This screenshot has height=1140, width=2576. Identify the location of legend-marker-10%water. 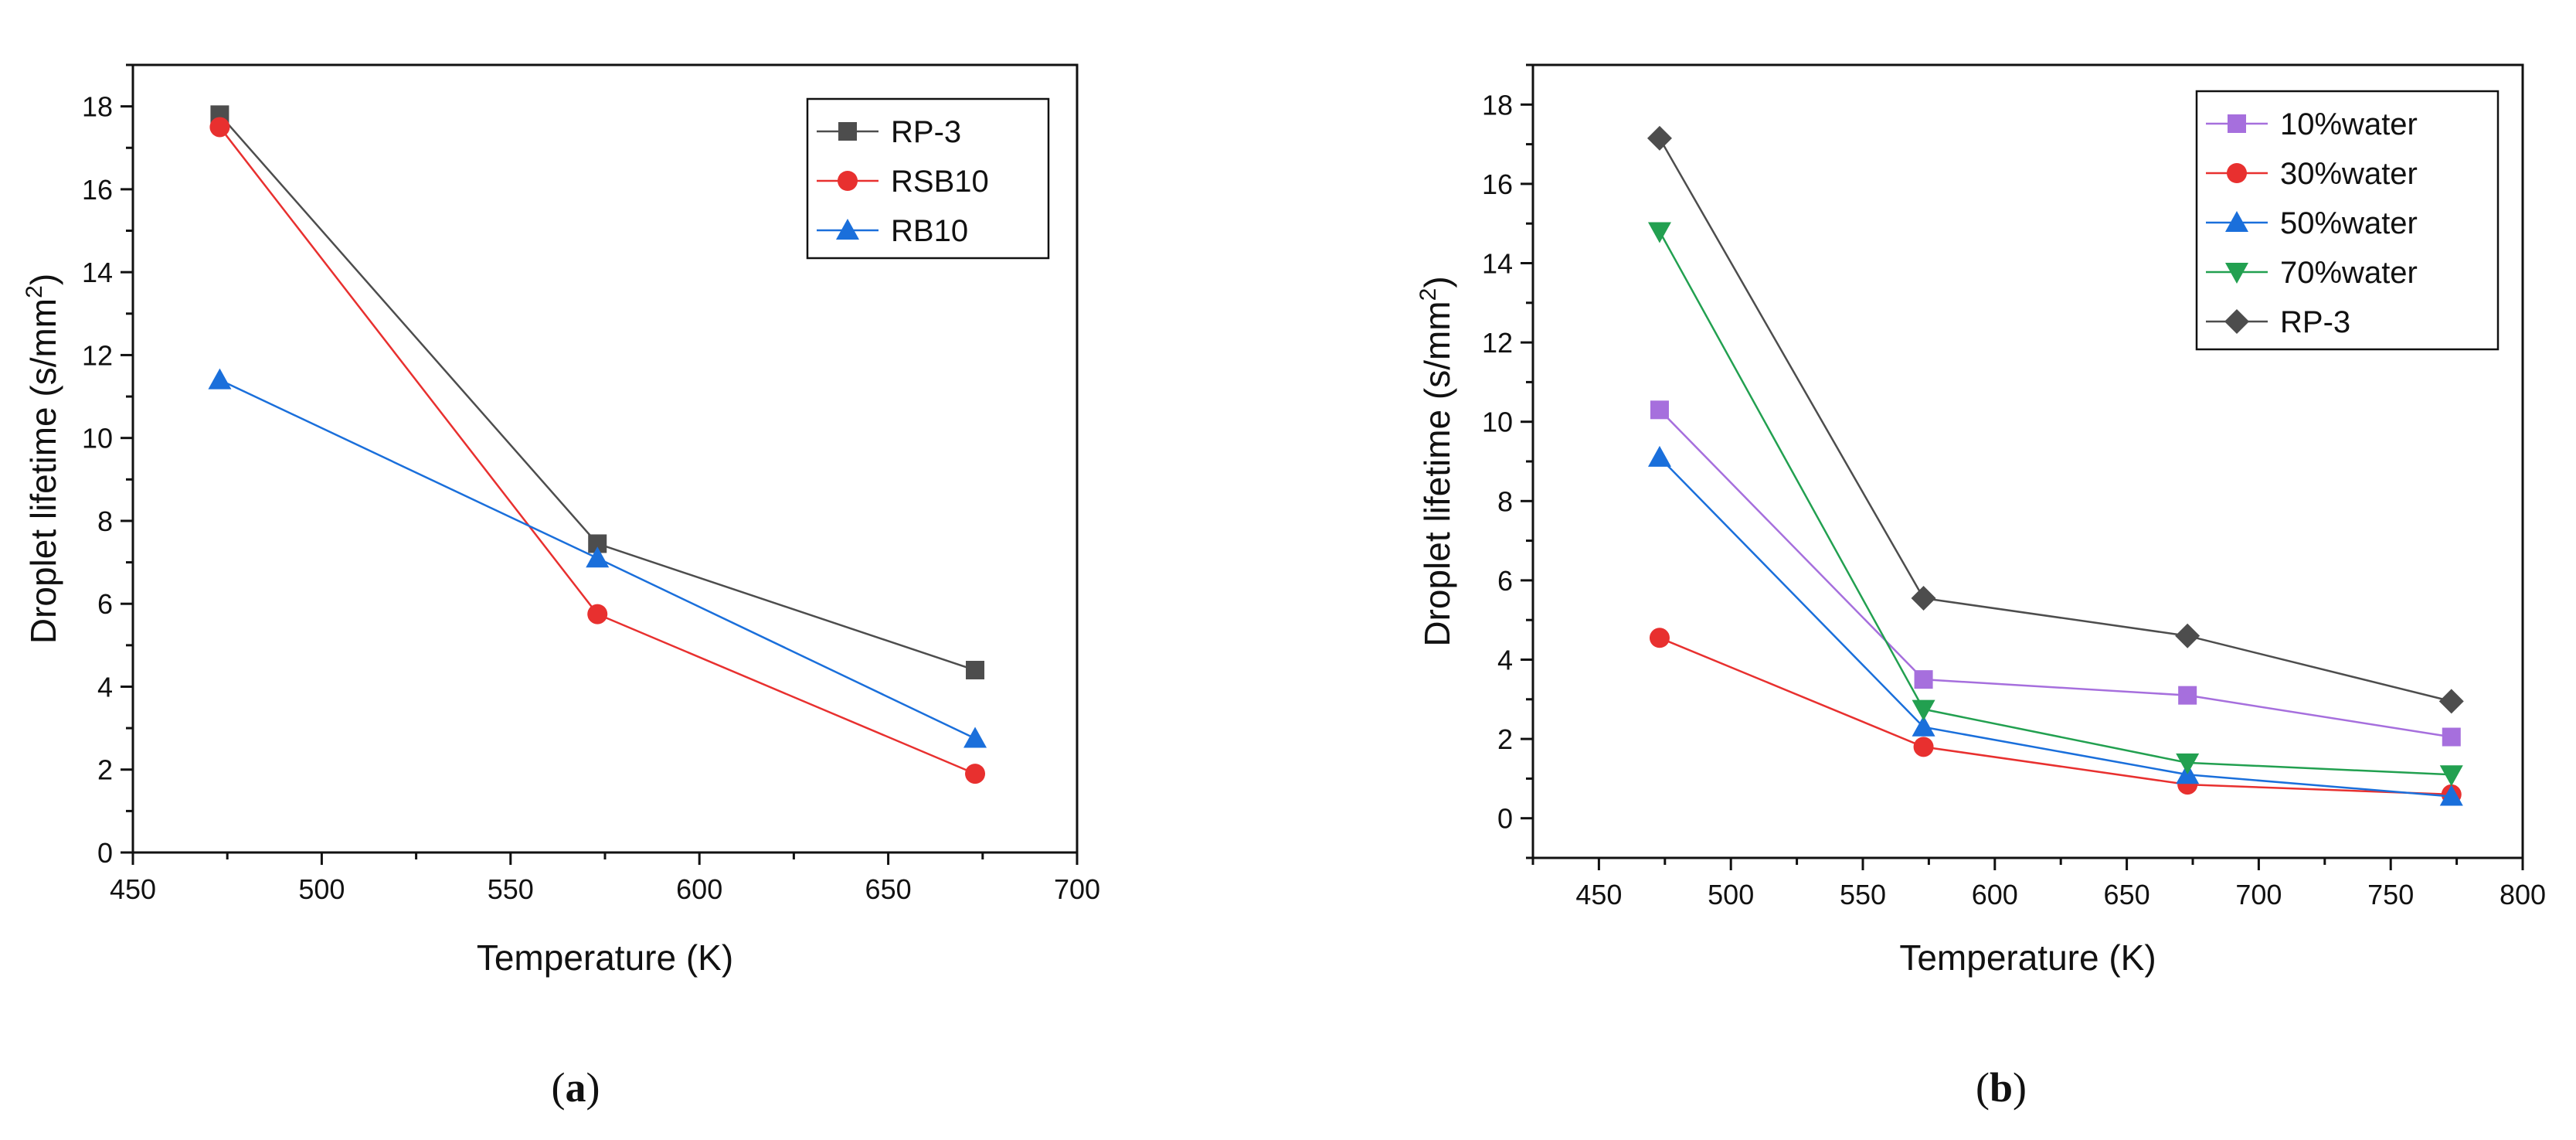
(2237, 123).